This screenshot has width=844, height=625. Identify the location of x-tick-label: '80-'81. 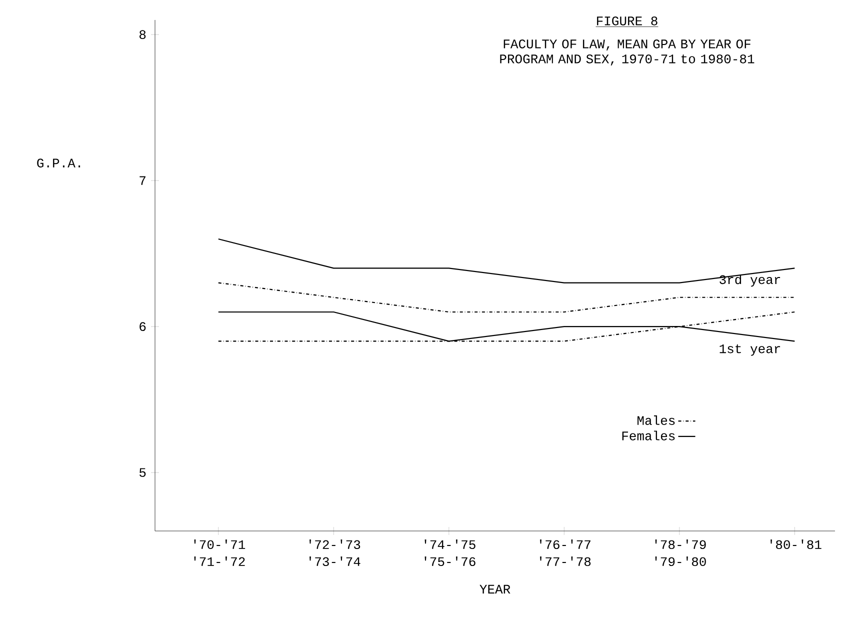
(796, 545).